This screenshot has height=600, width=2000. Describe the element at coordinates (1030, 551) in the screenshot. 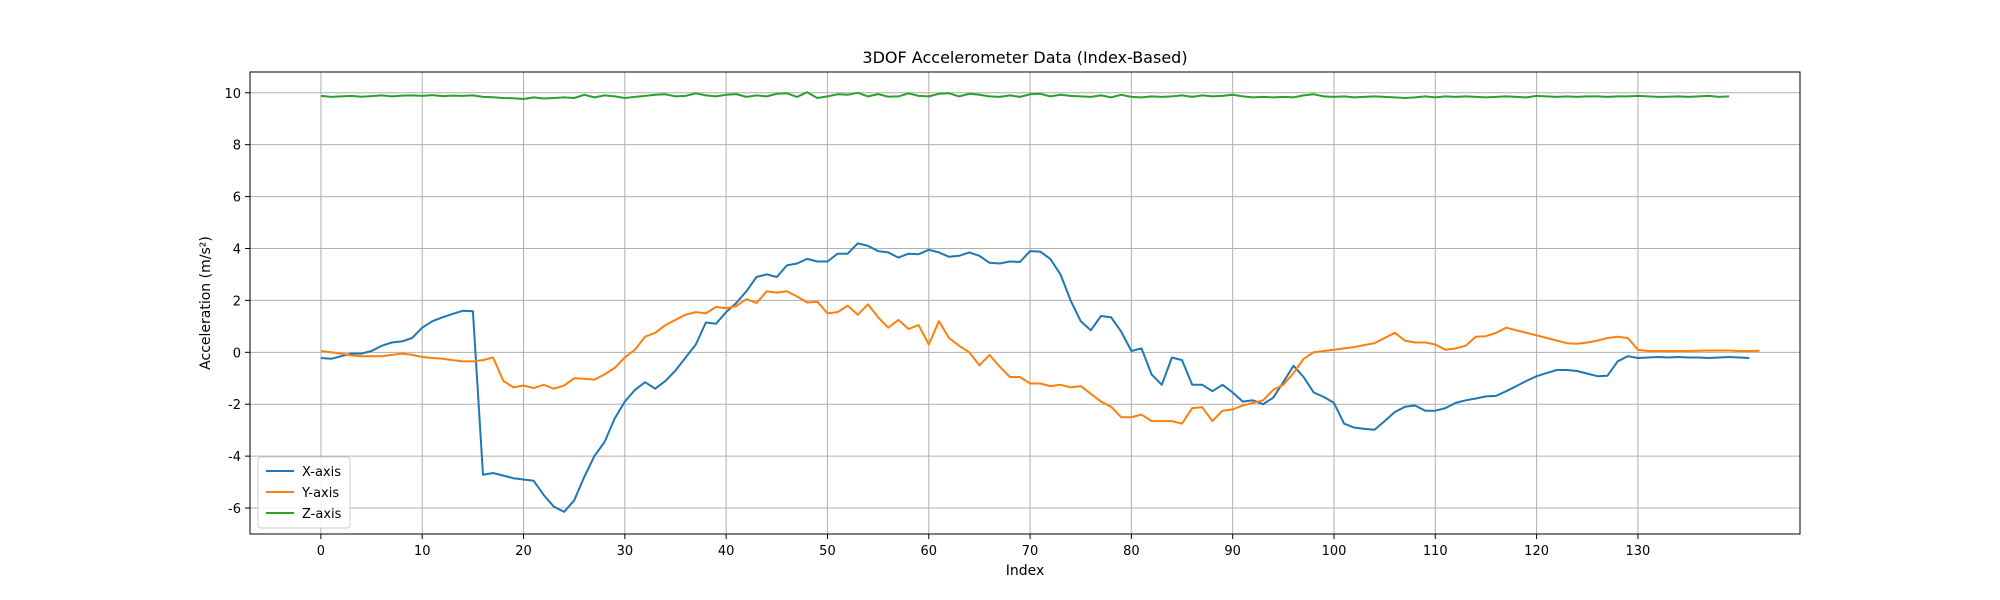

I see `x-tick-label: 70` at that location.